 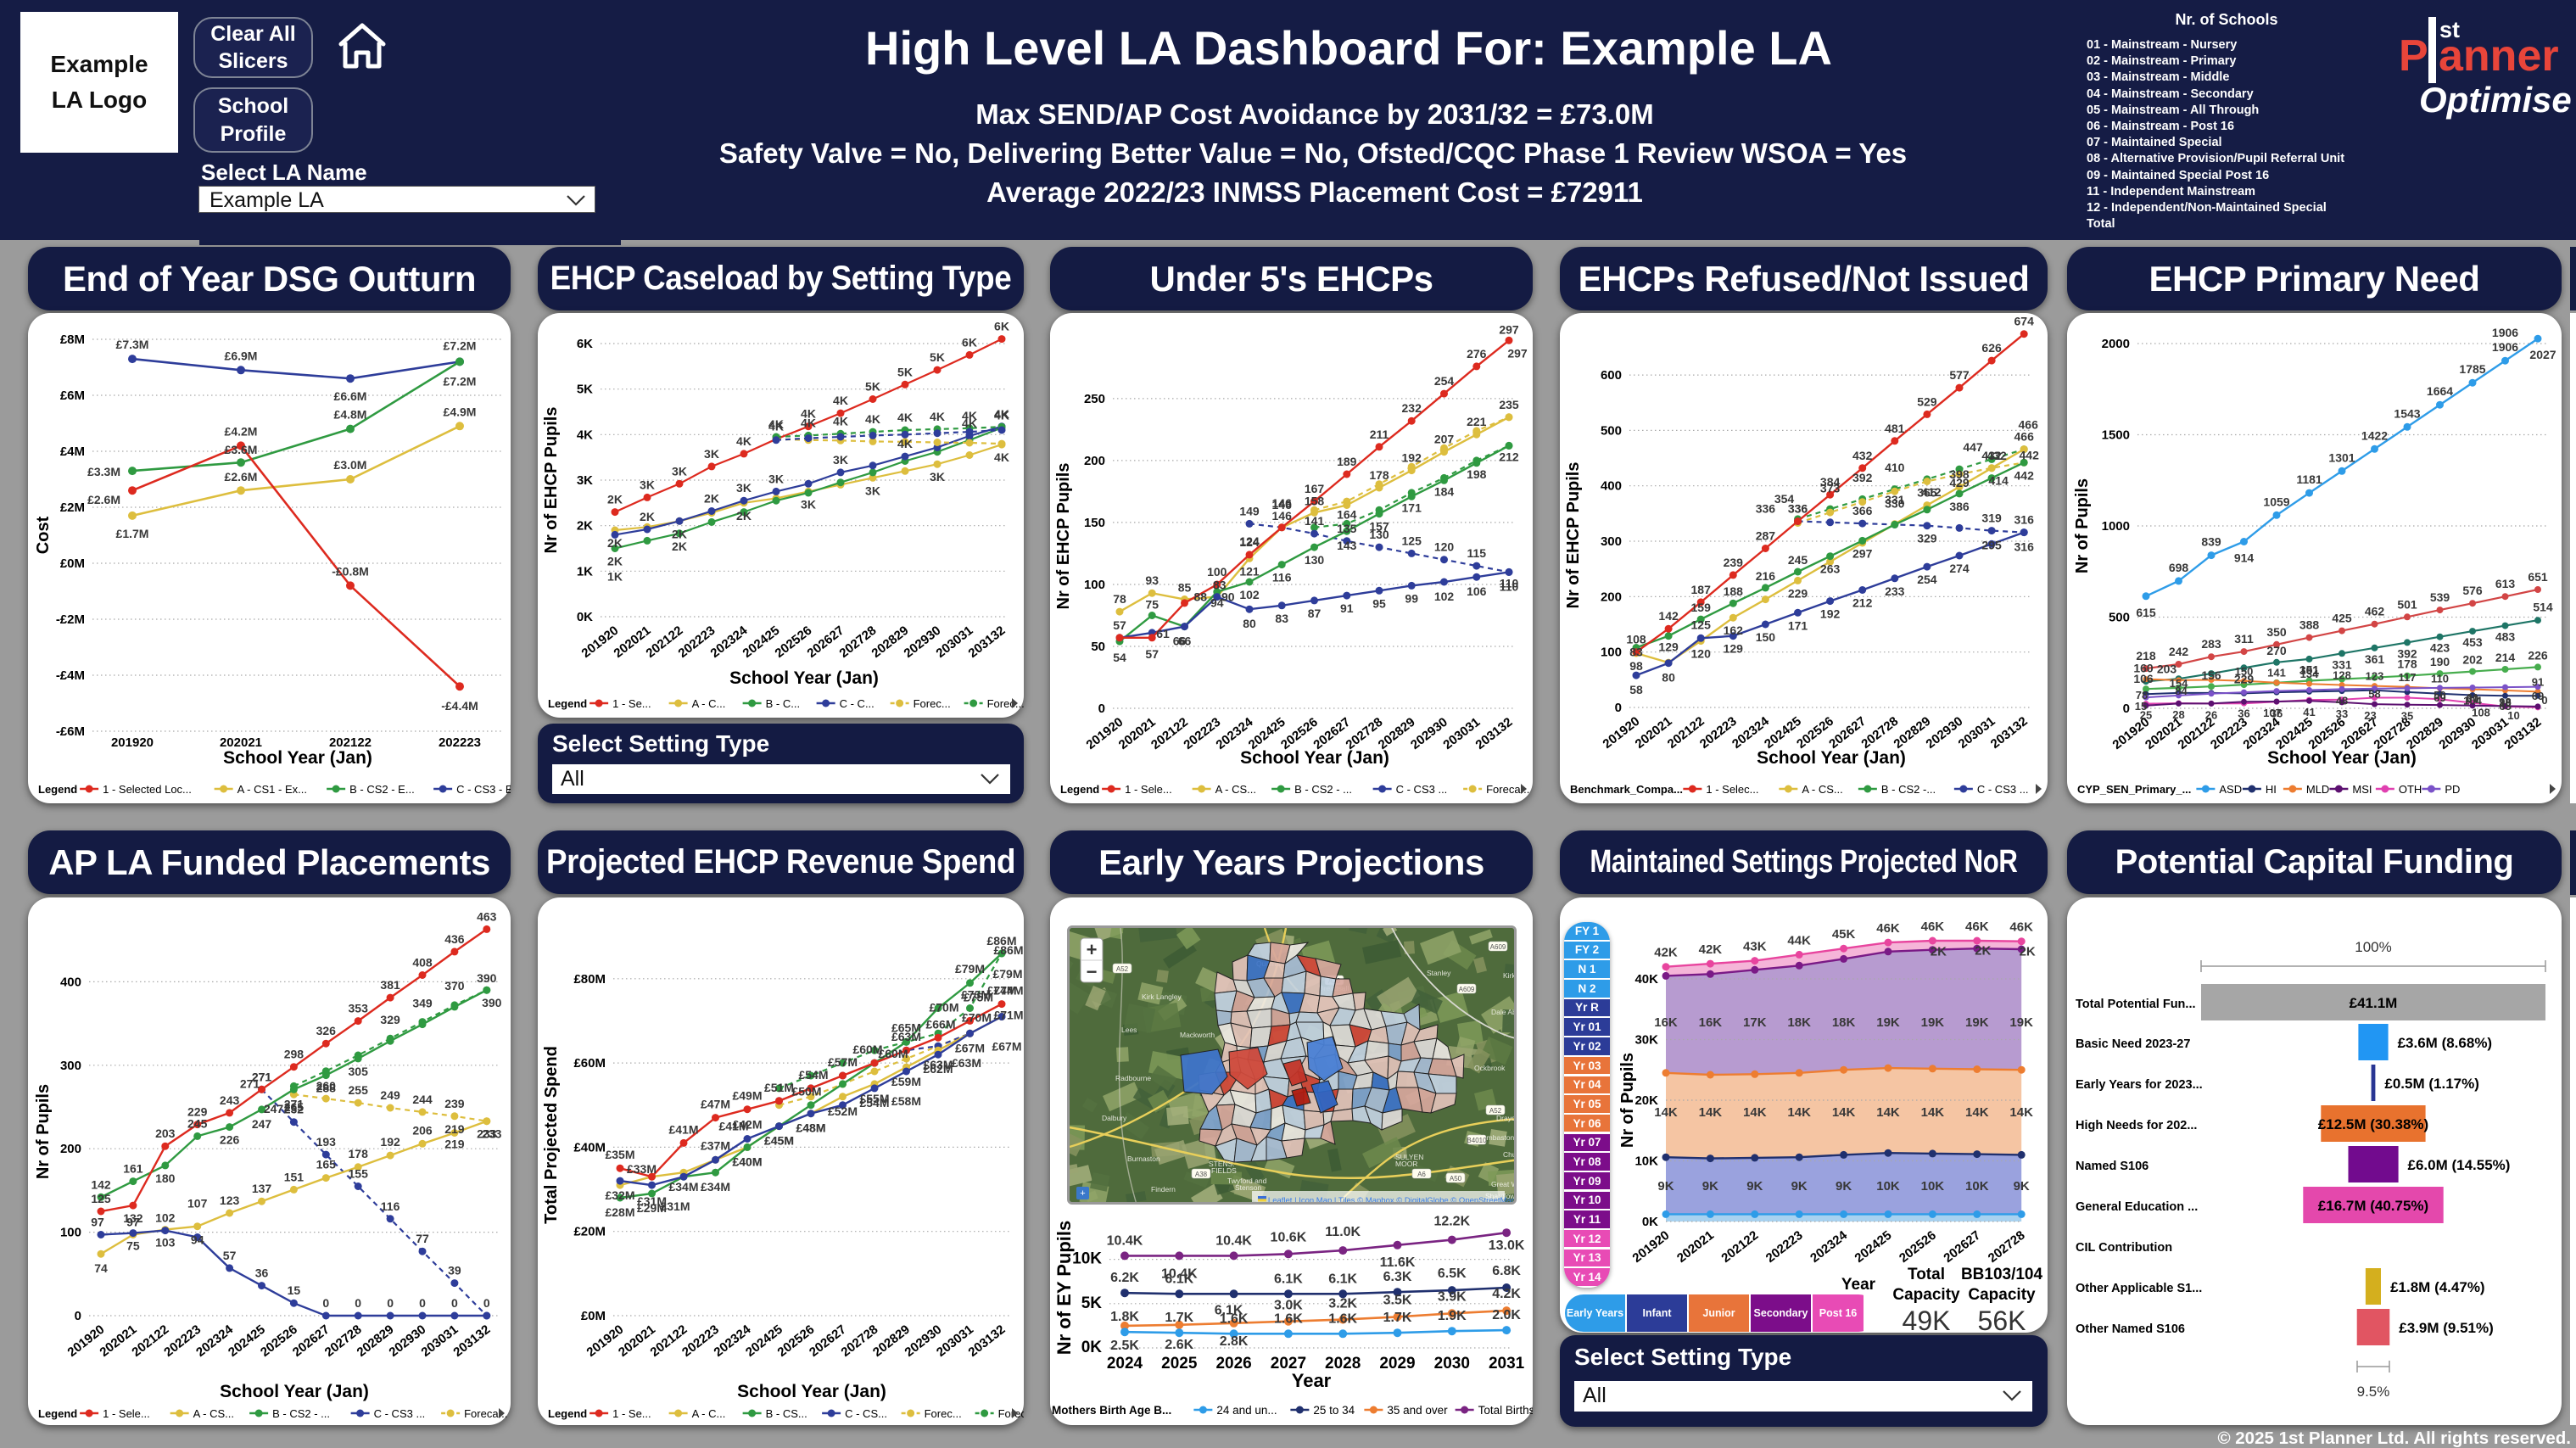 I want to click on svg-text: 408, so click(x=422, y=963).